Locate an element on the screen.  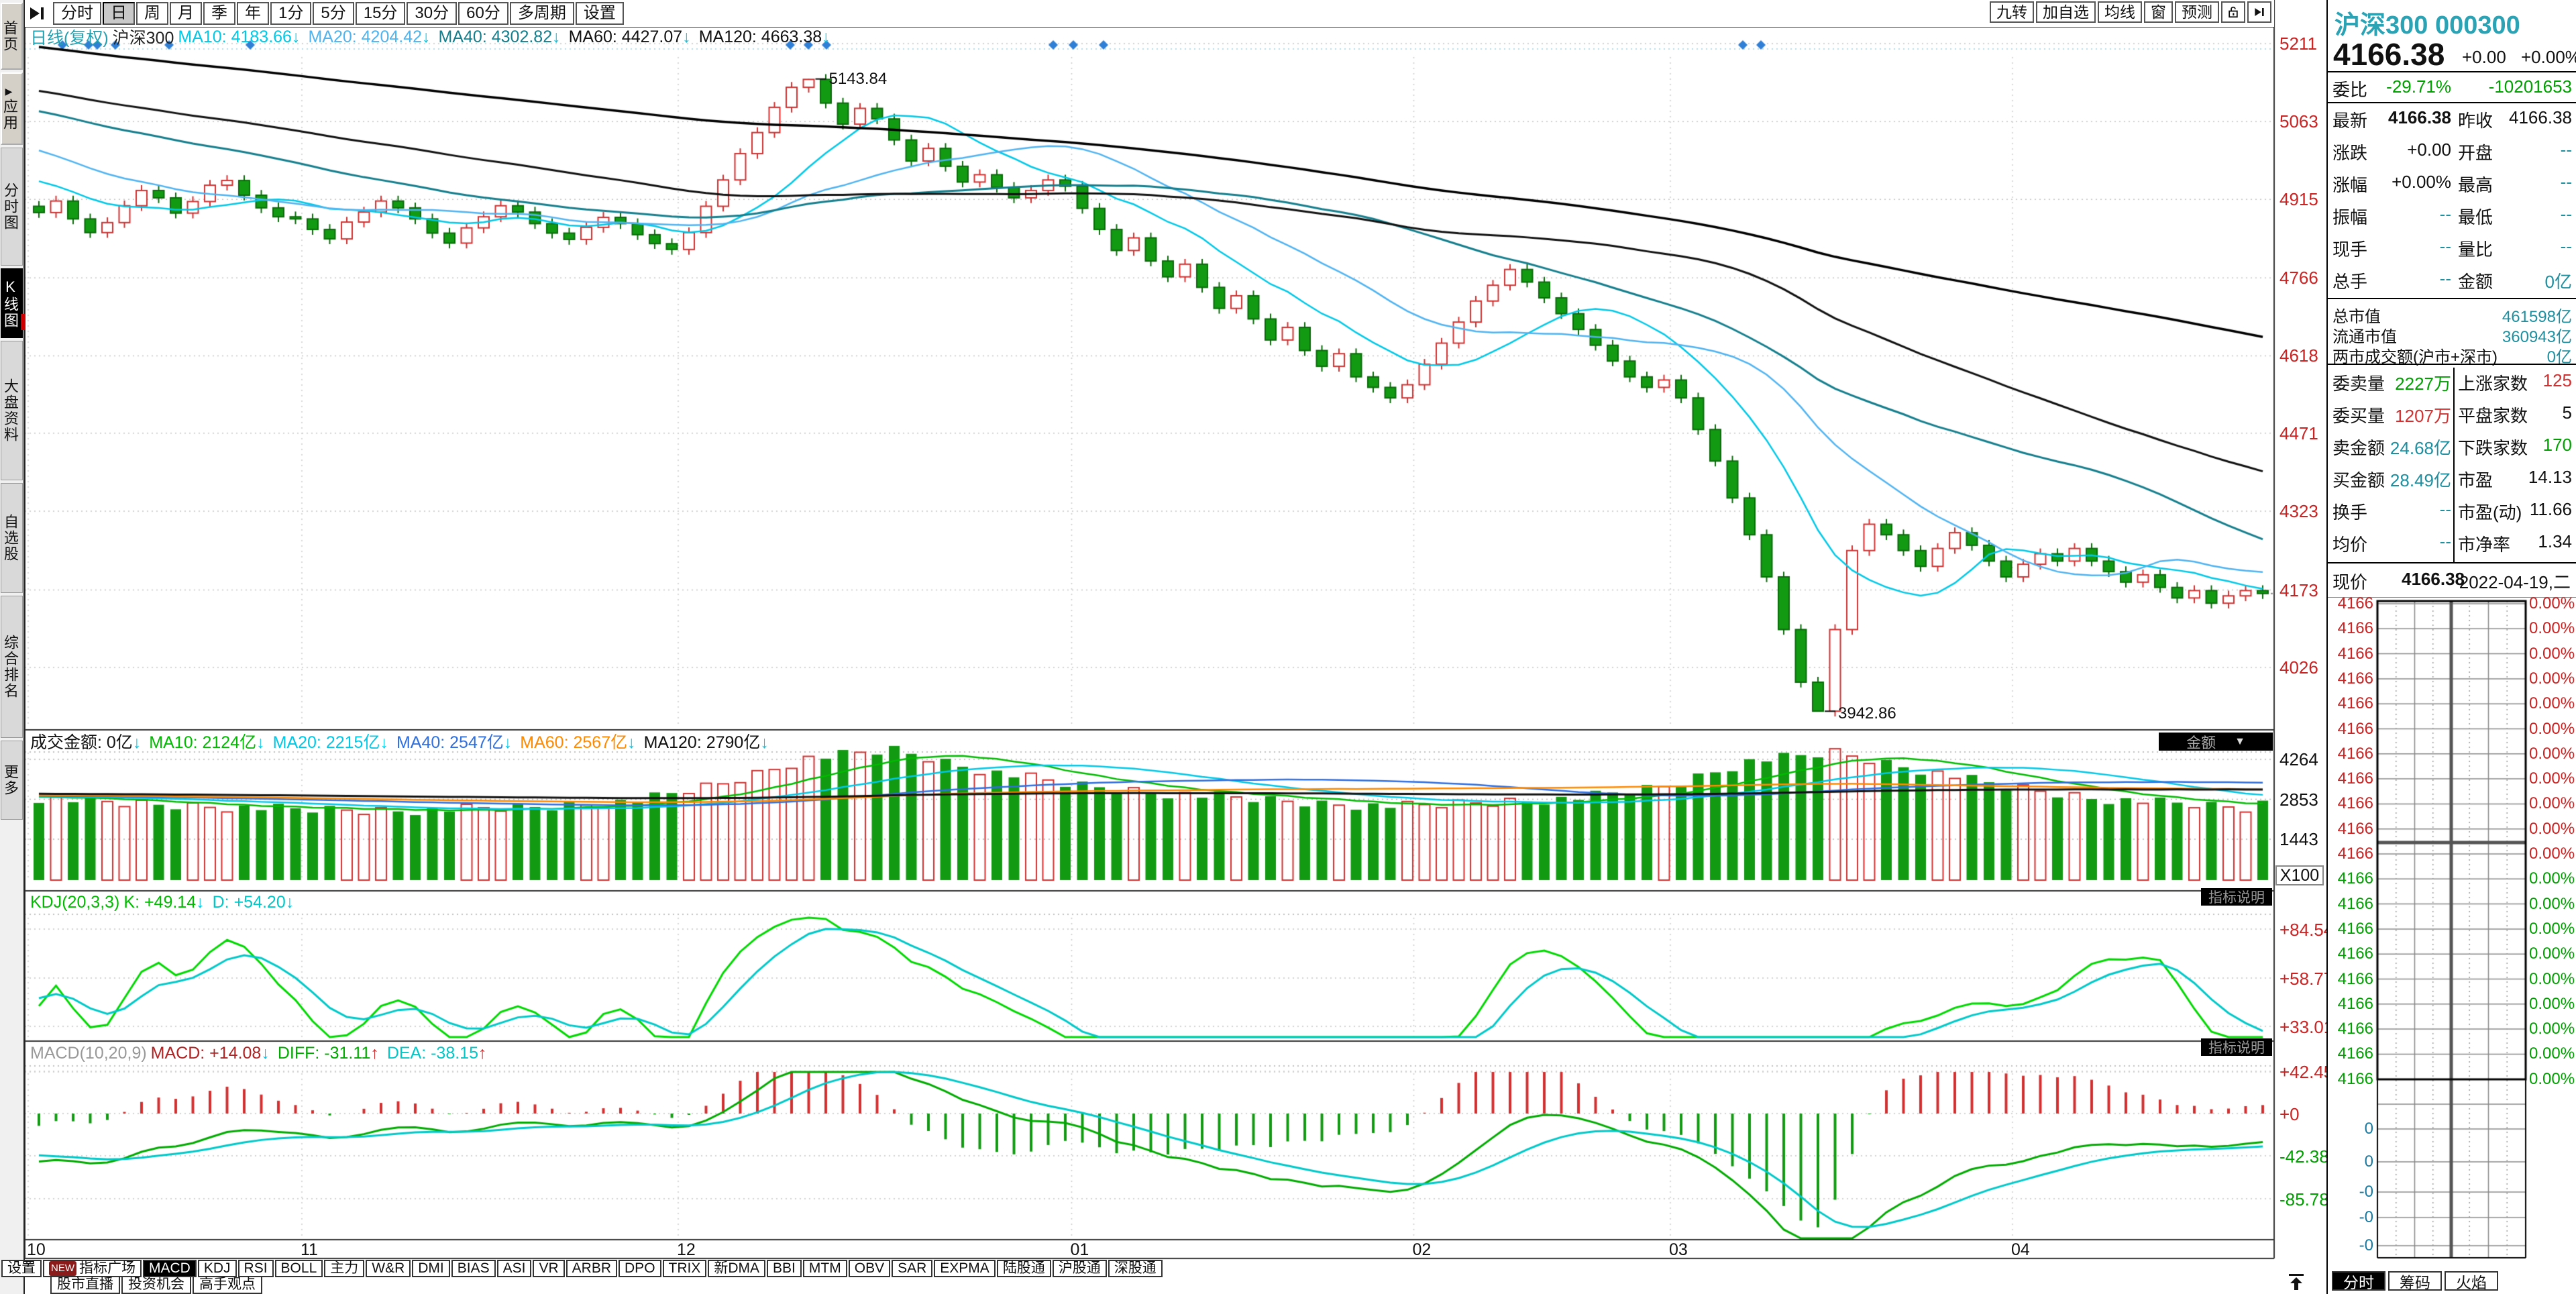
jump-to-latest-icon is located at coordinates (2259, 12).